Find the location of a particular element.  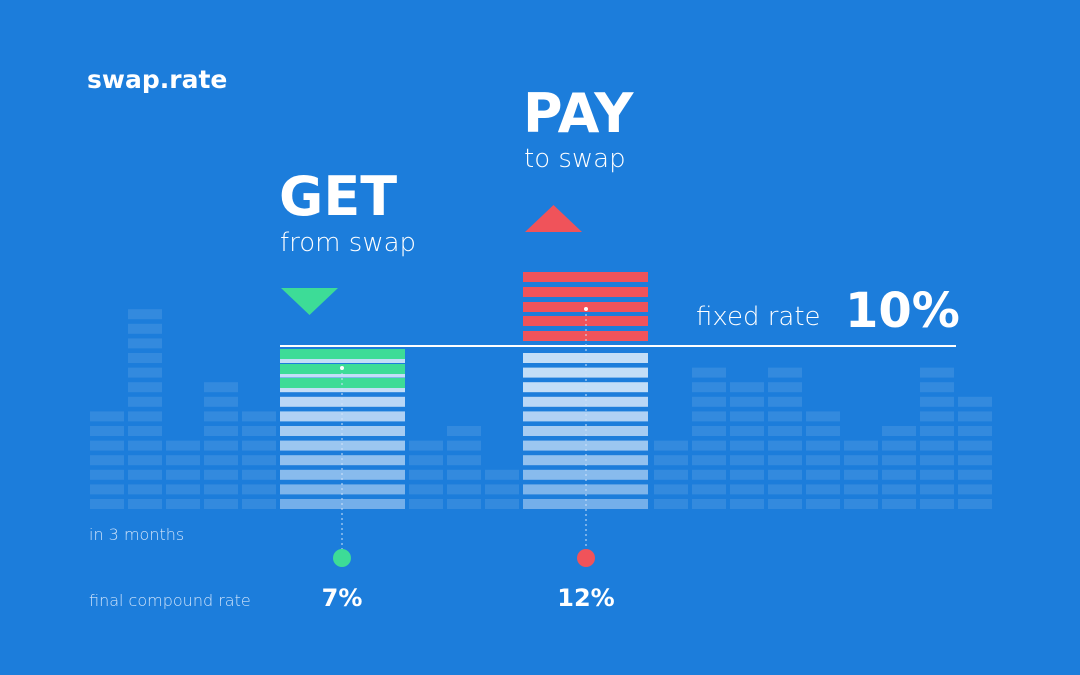

period-label: in 3 months is located at coordinates (136, 534).